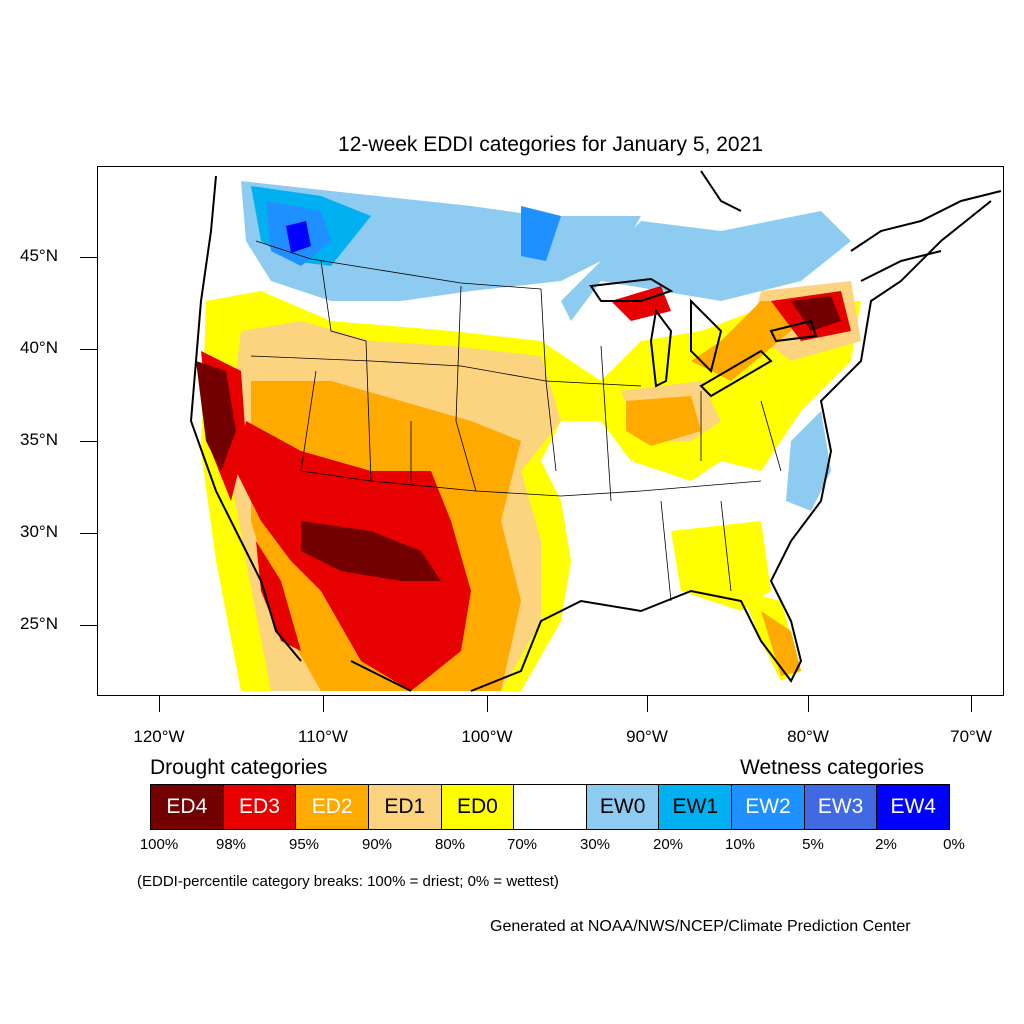  What do you see at coordinates (832, 767) in the screenshot?
I see `wetness-heading: Wetness categories` at bounding box center [832, 767].